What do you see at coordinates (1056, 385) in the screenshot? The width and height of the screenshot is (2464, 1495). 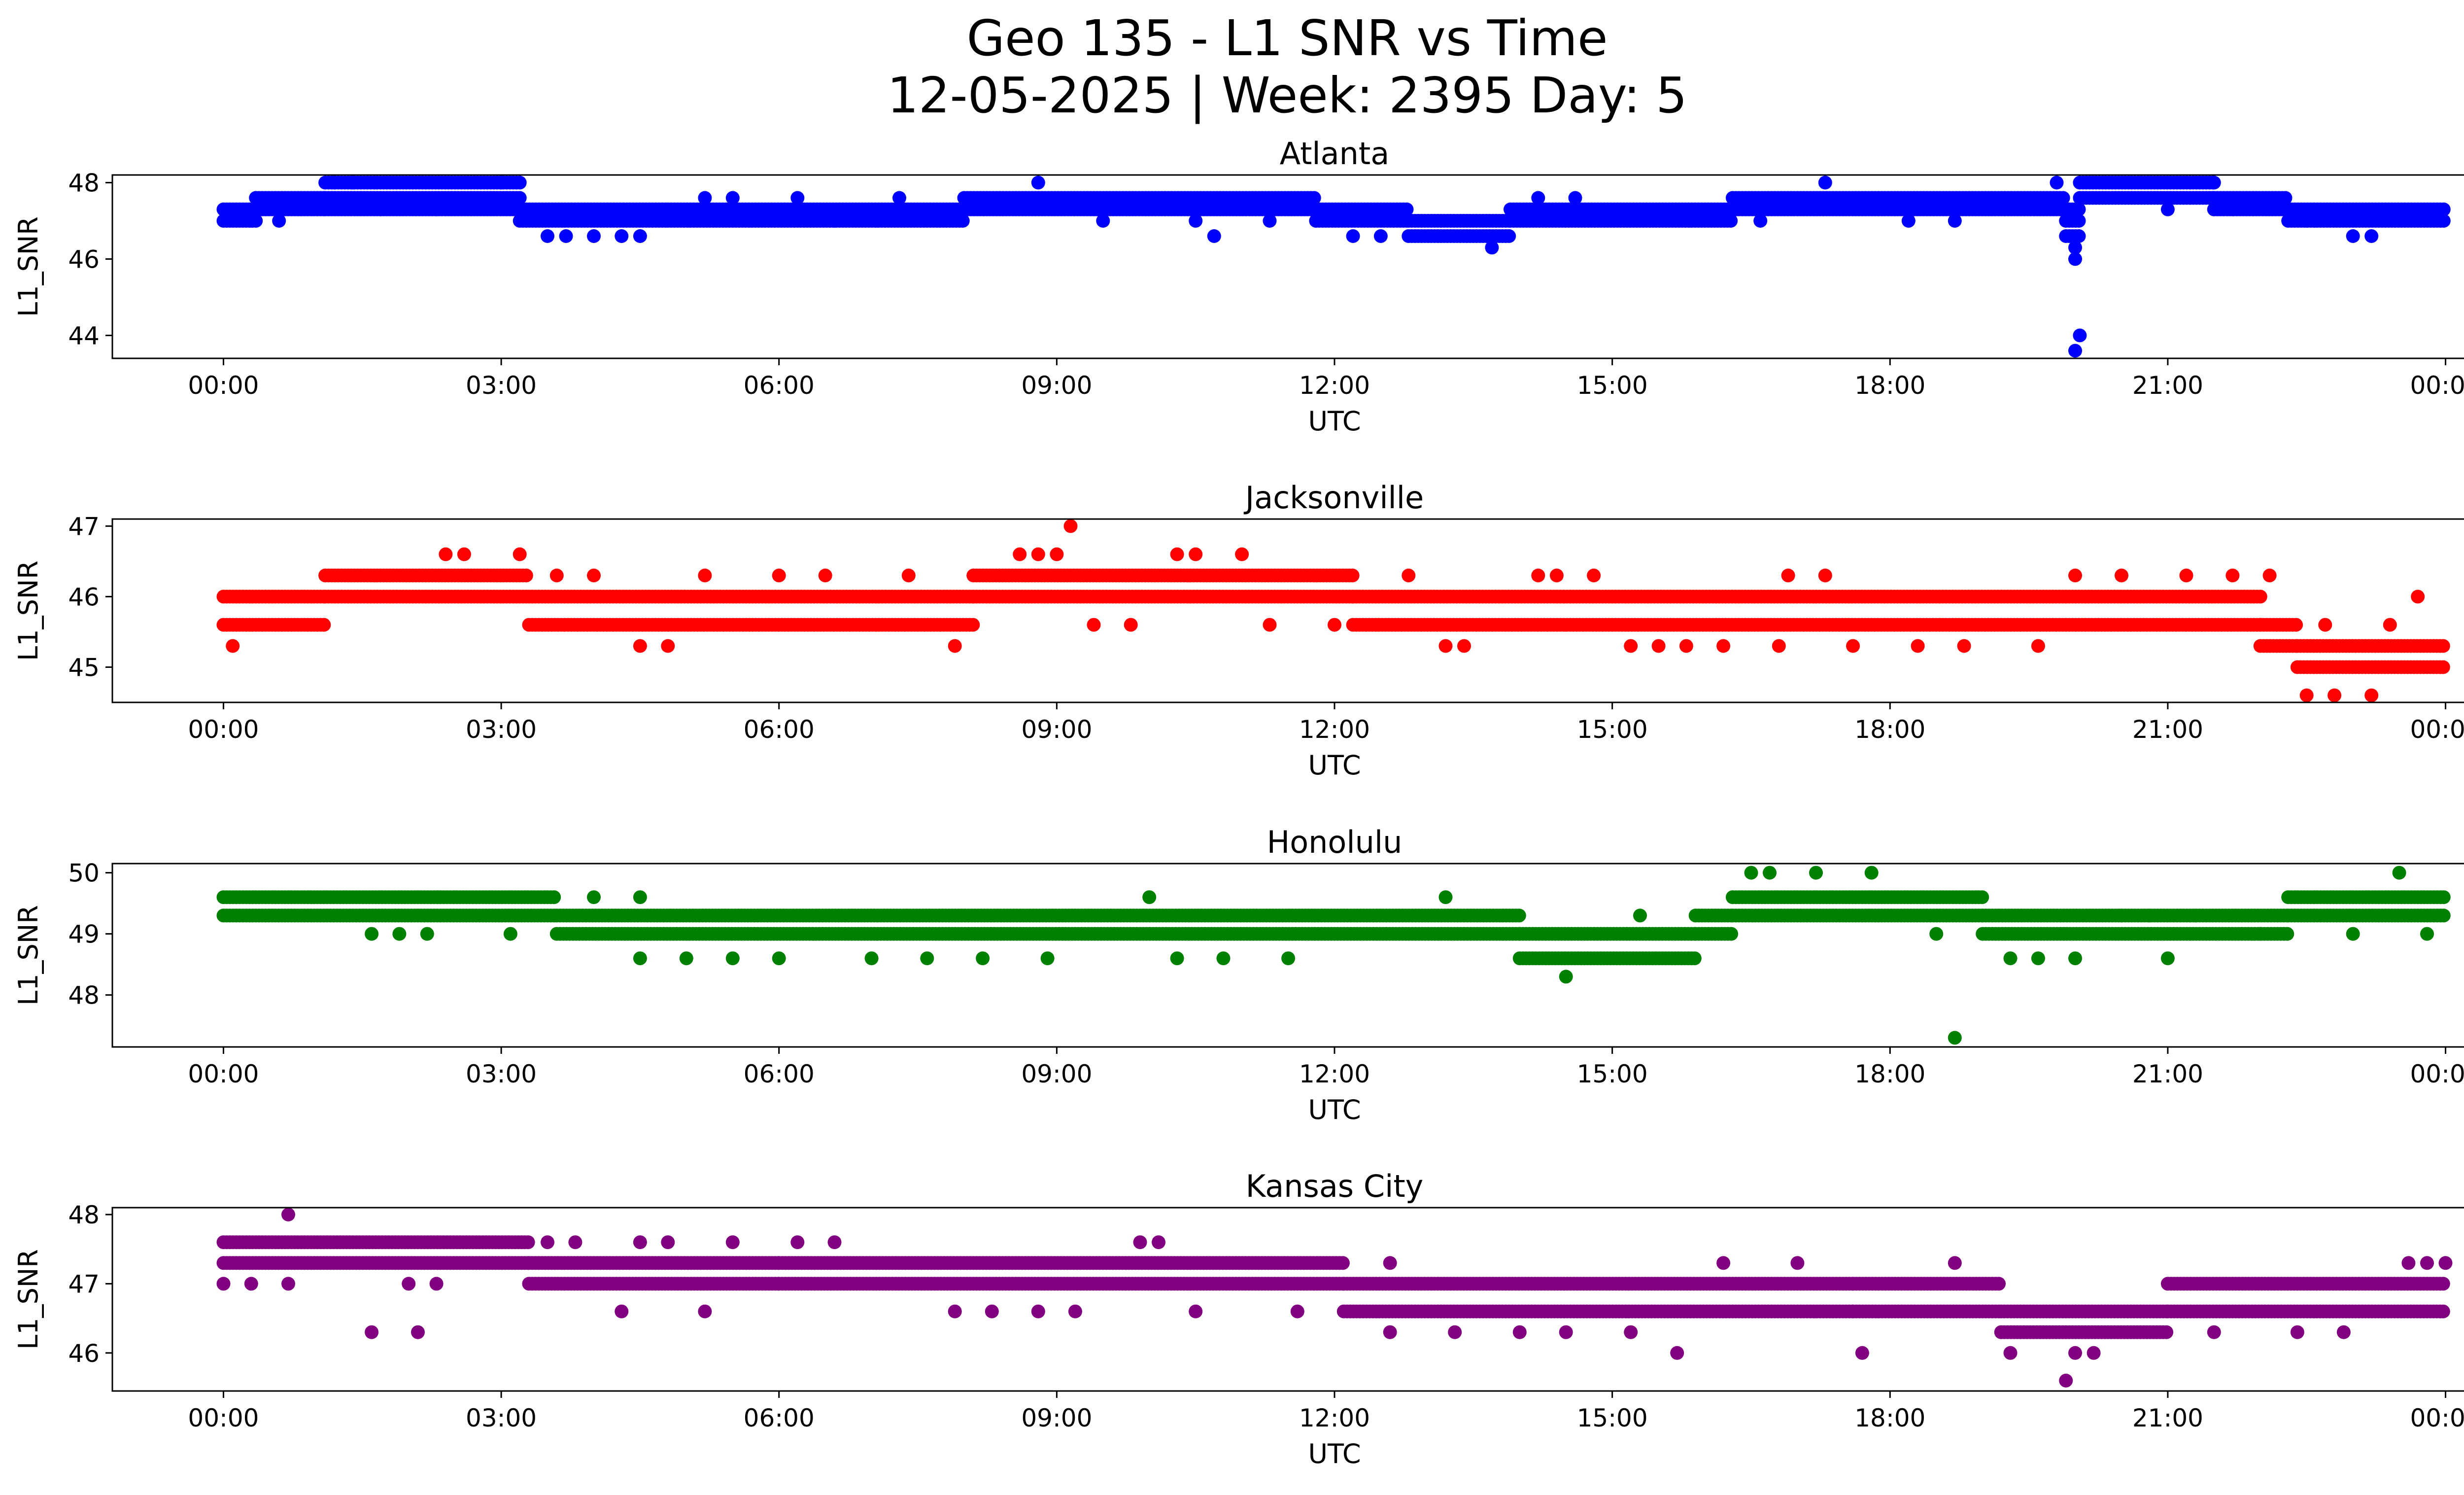 I see `x-tick-label: 09:00` at bounding box center [1056, 385].